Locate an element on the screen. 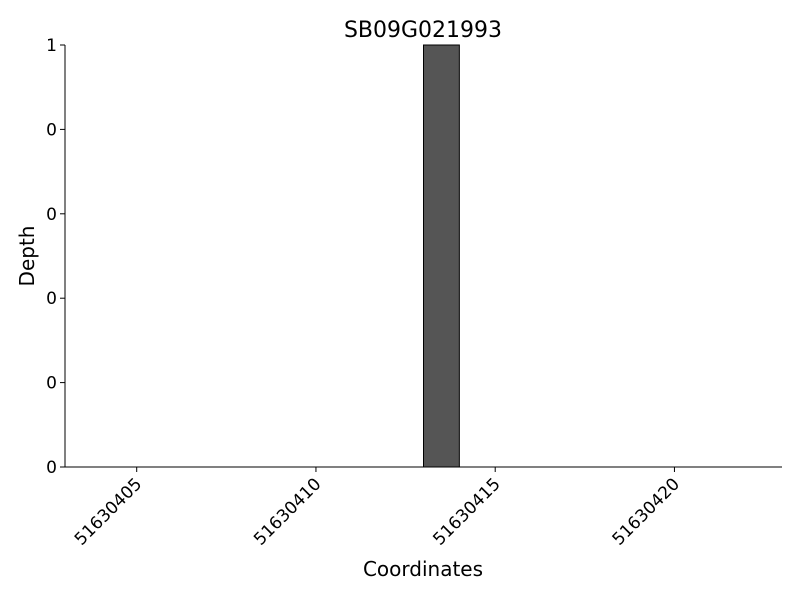  x-axis-label: Coordinates is located at coordinates (423, 569).